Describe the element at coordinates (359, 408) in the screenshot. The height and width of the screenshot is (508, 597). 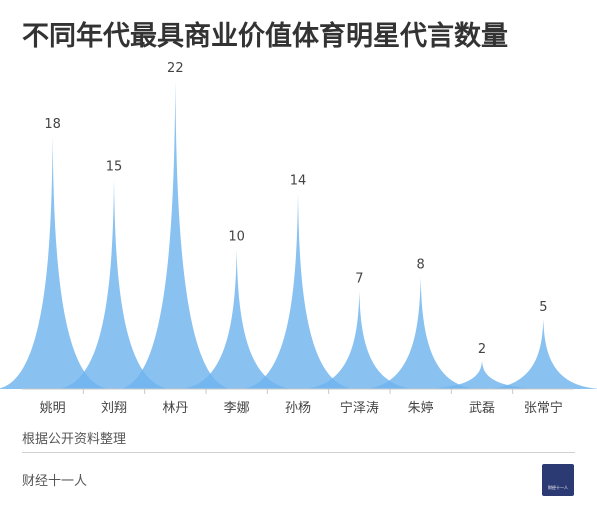
I see `category-label-6: 宁泽涛` at that location.